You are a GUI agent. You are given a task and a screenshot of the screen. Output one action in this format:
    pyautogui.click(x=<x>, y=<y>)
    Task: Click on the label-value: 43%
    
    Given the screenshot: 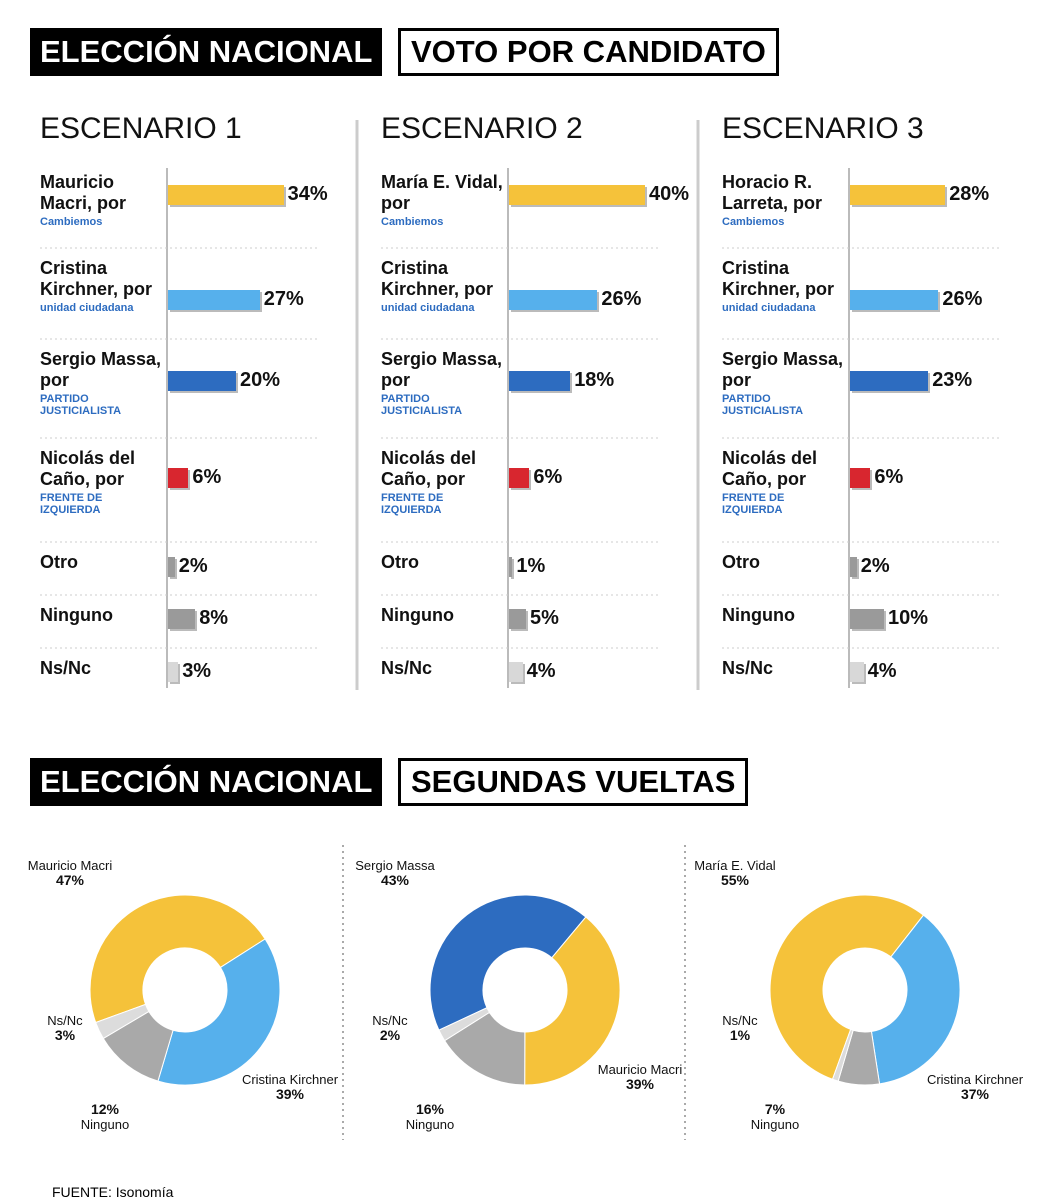 What is the action you would take?
    pyautogui.click(x=395, y=880)
    